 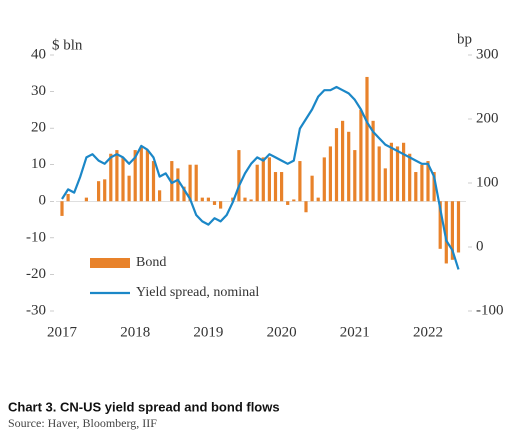 What do you see at coordinates (355, 332) in the screenshot?
I see `x-tick-label: 2021` at bounding box center [355, 332].